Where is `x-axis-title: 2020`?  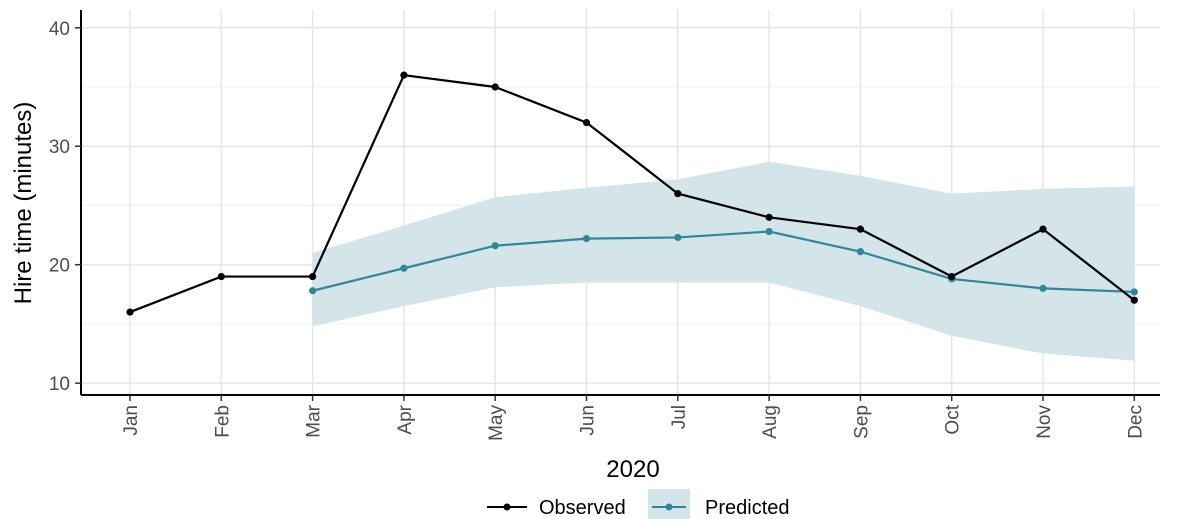
x-axis-title: 2020 is located at coordinates (632, 469).